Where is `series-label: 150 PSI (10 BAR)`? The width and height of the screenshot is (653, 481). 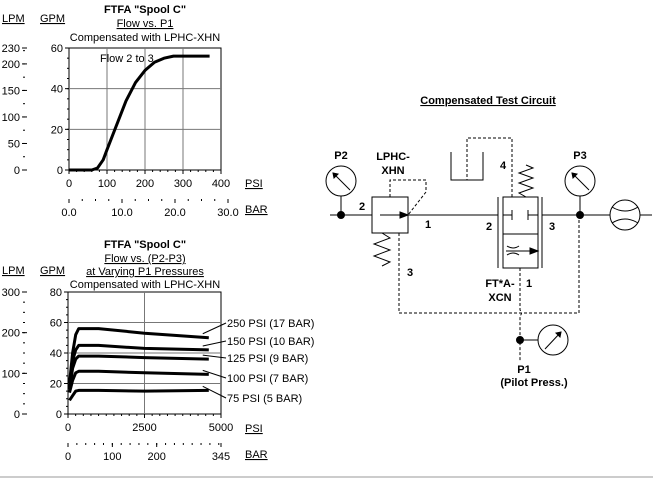 series-label: 150 PSI (10 BAR) is located at coordinates (270, 342).